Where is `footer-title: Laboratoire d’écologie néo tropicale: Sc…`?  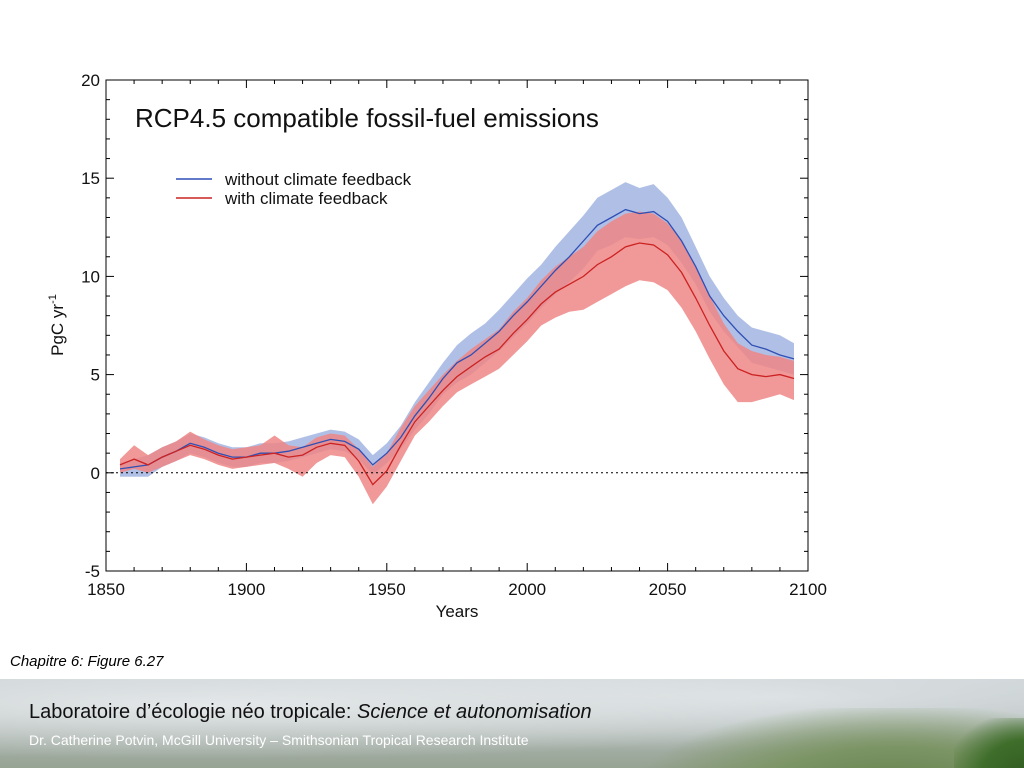 footer-title: Laboratoire d’écologie néo tropicale: Sc… is located at coordinates (310, 712).